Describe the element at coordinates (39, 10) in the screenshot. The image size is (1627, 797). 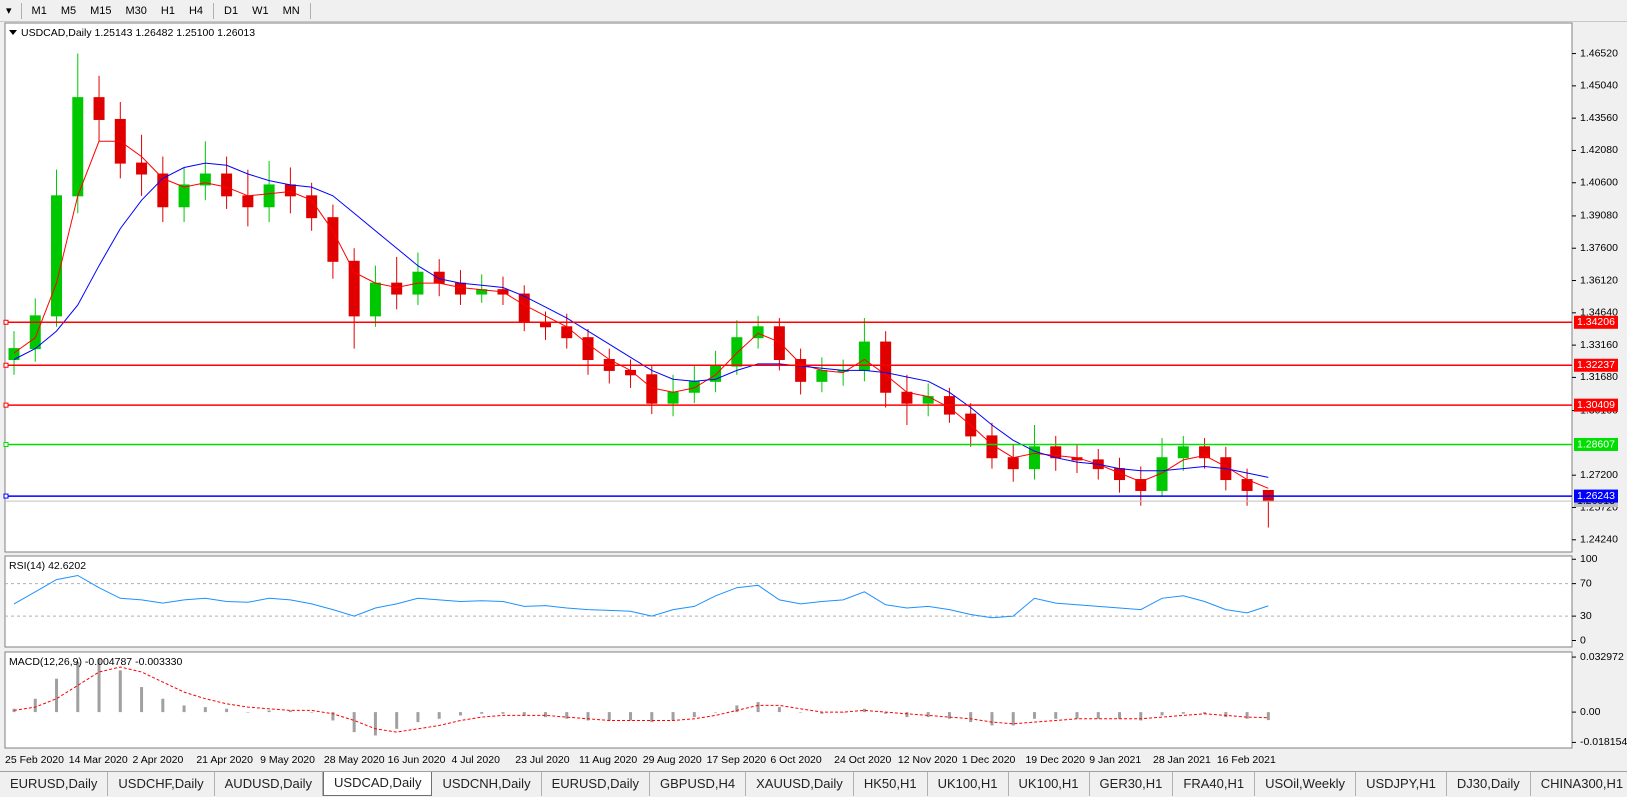
I see `timeframe-button: M1` at that location.